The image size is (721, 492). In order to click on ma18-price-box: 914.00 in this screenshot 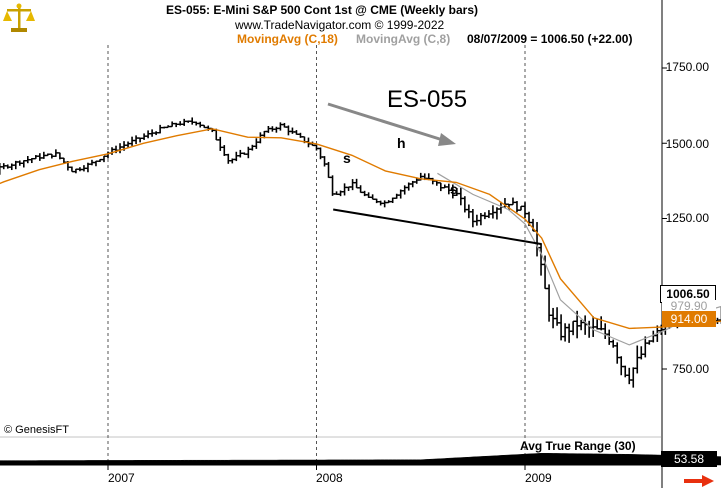, I will do `click(689, 319)`.